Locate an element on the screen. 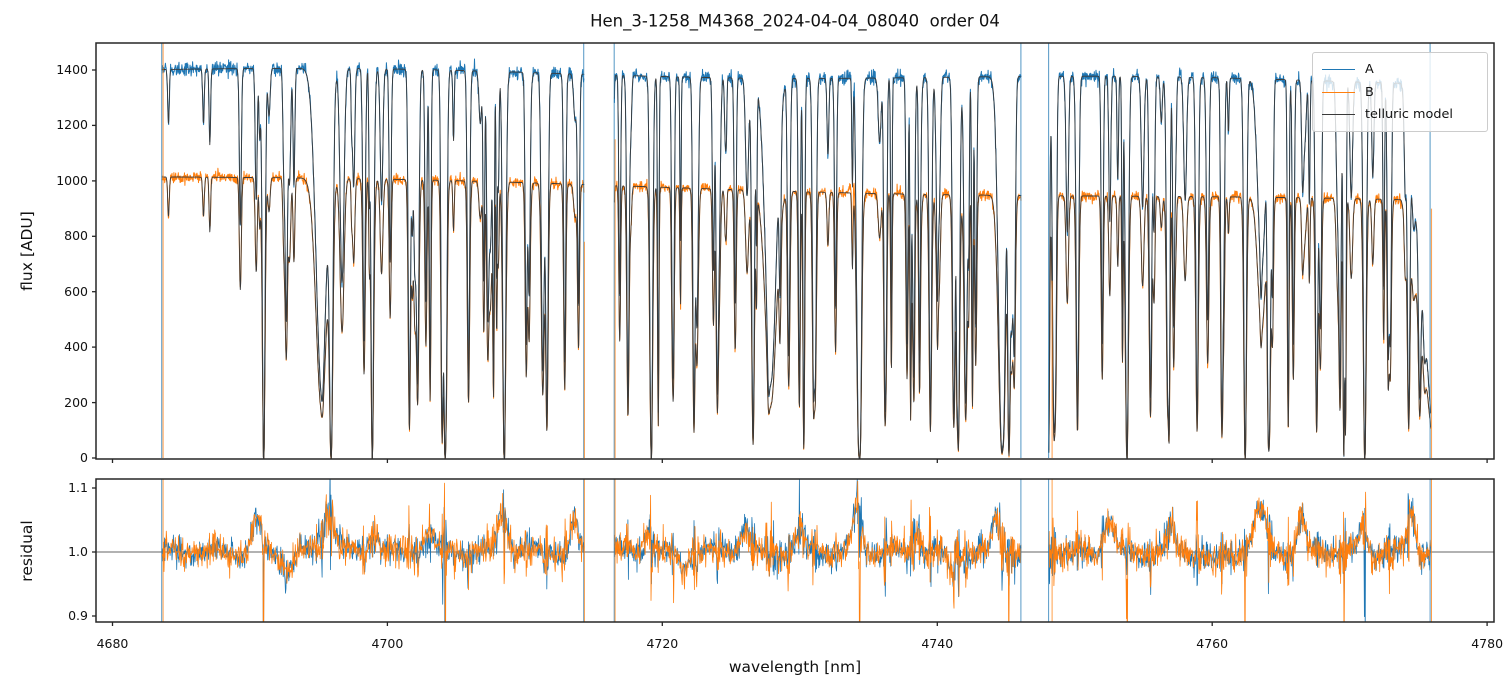  flux-tick-label: 1200 is located at coordinates (72, 125).